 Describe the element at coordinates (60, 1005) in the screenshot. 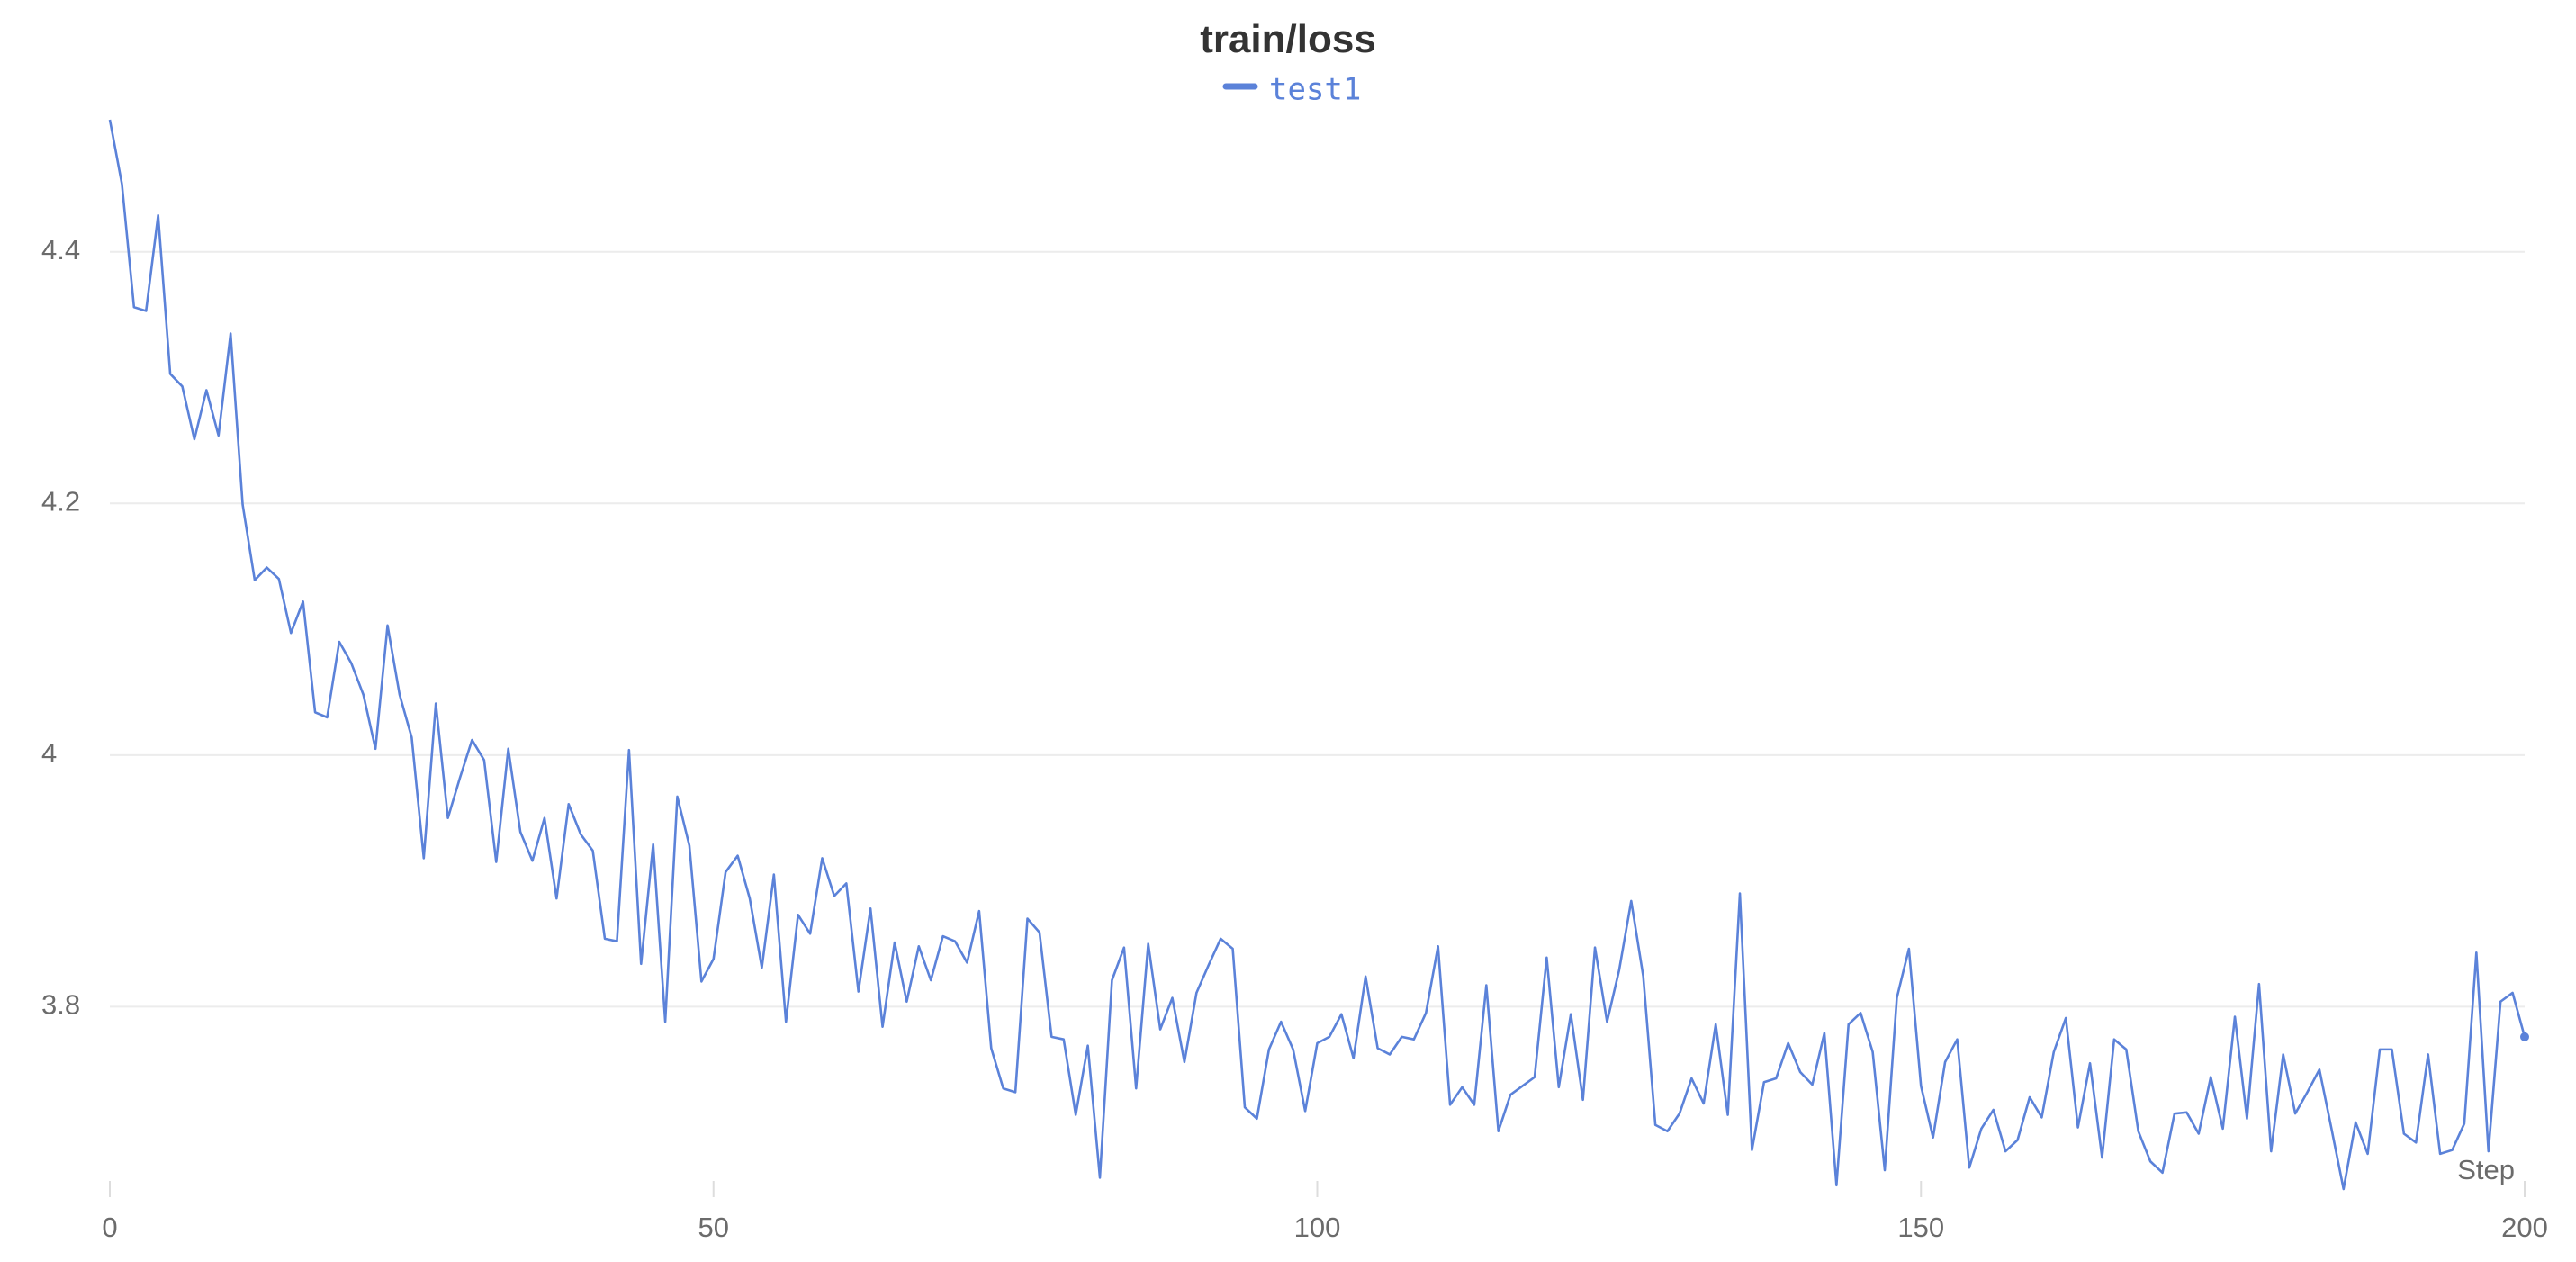

I see `y-tick-label: 3.8` at that location.